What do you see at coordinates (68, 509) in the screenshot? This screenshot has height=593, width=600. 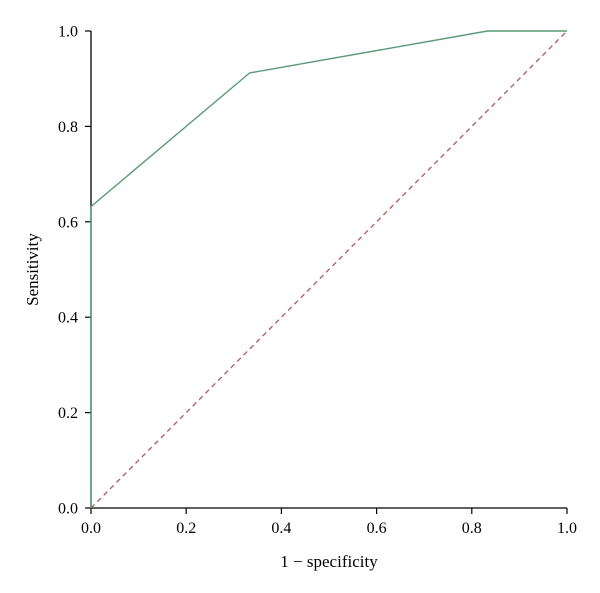 I see `y-tick-label: 0.0` at bounding box center [68, 509].